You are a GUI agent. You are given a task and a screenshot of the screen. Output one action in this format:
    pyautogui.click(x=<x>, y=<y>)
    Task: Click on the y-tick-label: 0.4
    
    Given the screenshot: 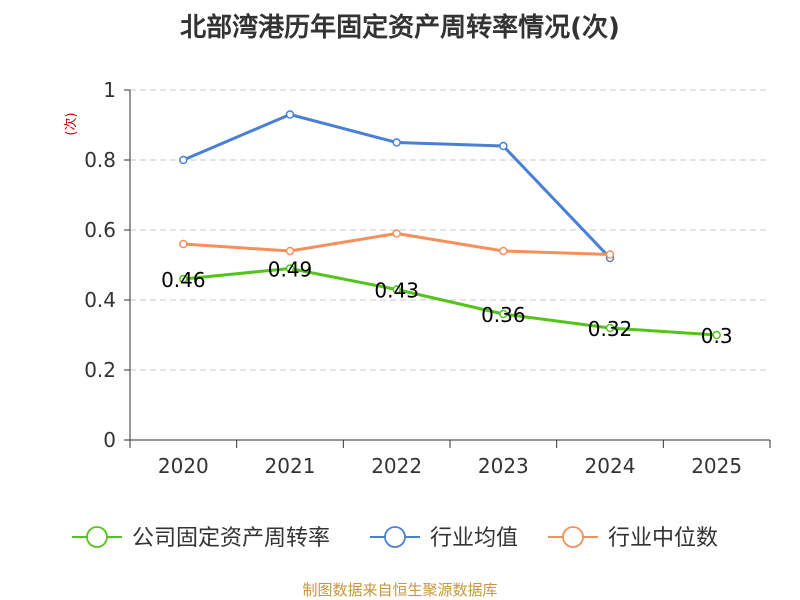 What is the action you would take?
    pyautogui.click(x=100, y=300)
    